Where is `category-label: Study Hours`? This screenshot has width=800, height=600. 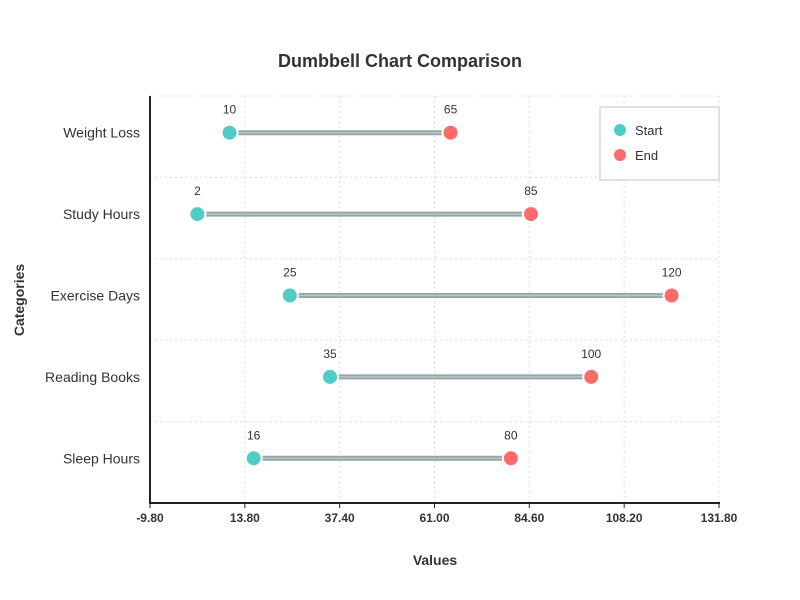 category-label: Study Hours is located at coordinates (101, 214).